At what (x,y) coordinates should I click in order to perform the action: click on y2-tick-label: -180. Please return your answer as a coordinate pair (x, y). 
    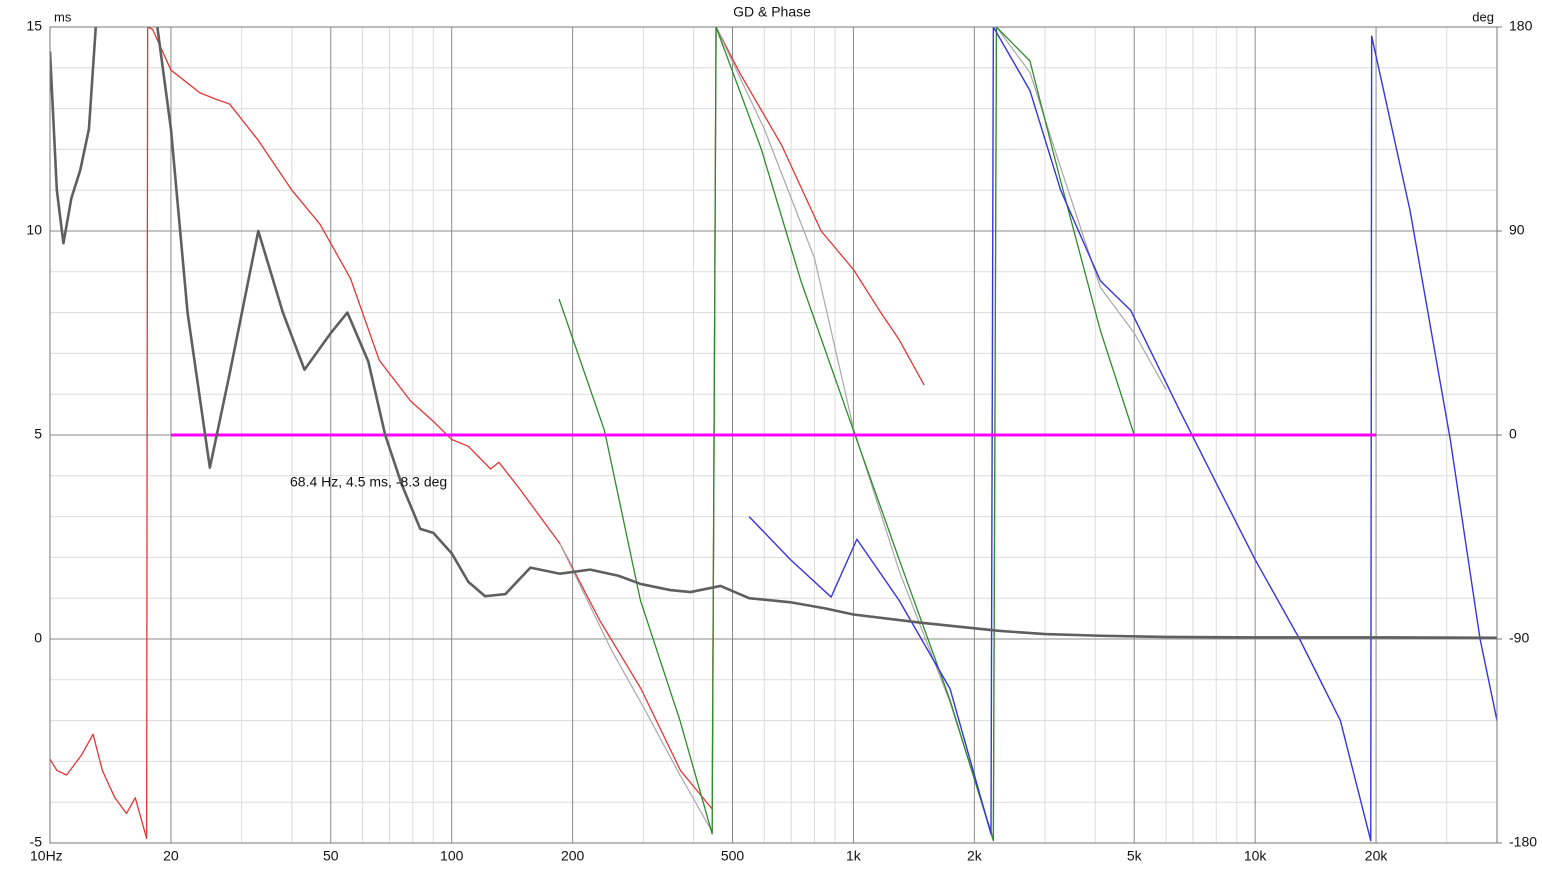
    Looking at the image, I should click on (1523, 842).